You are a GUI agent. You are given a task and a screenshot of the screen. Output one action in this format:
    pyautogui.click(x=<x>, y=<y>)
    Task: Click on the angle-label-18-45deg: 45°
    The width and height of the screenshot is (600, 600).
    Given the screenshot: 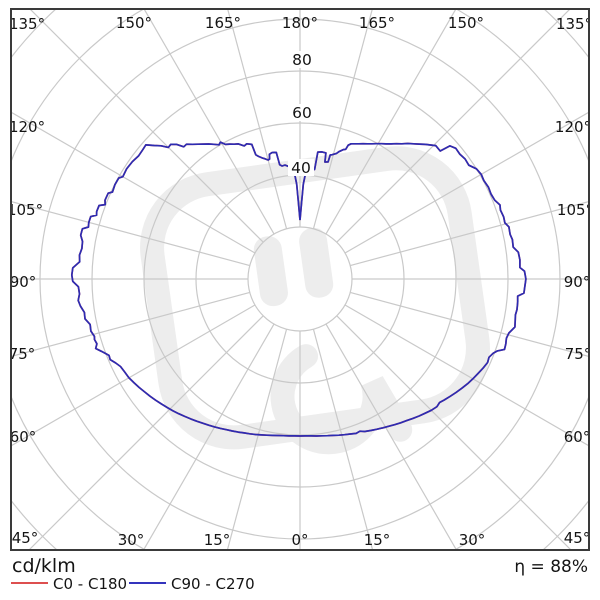 What is the action you would take?
    pyautogui.click(x=577, y=538)
    